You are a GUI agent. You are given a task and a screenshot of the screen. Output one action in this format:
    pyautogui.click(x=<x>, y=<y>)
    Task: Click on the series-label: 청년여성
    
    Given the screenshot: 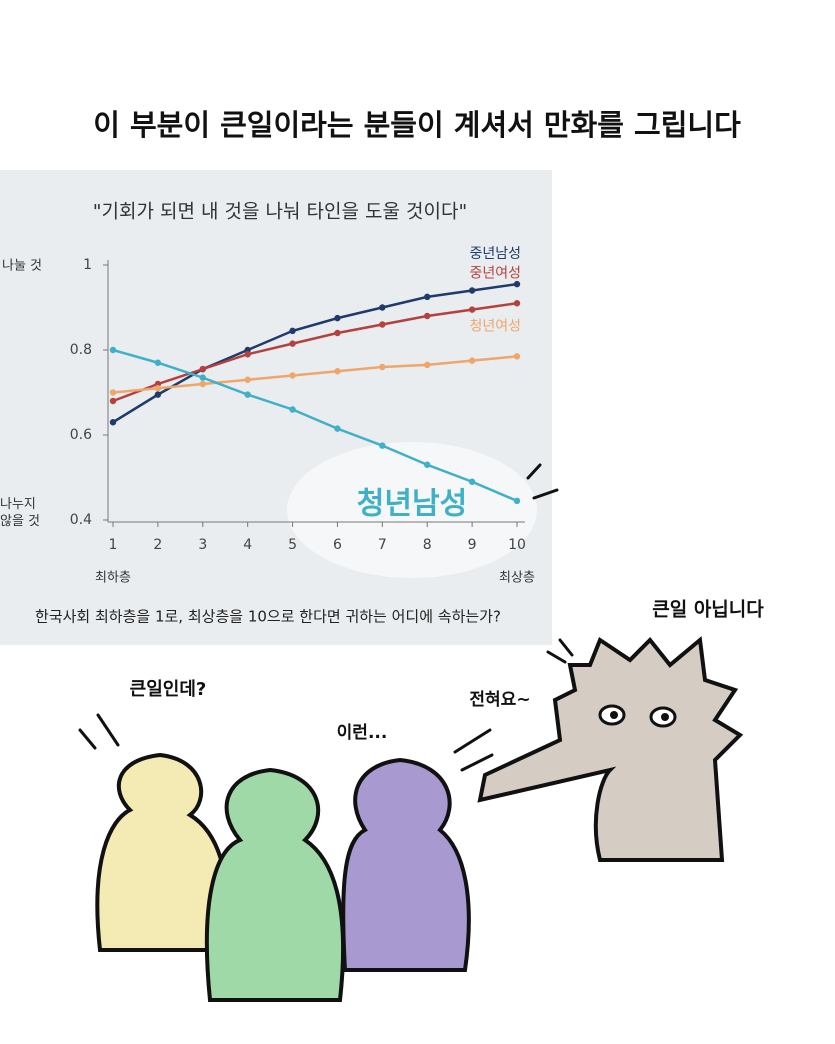 What is the action you would take?
    pyautogui.click(x=495, y=326)
    